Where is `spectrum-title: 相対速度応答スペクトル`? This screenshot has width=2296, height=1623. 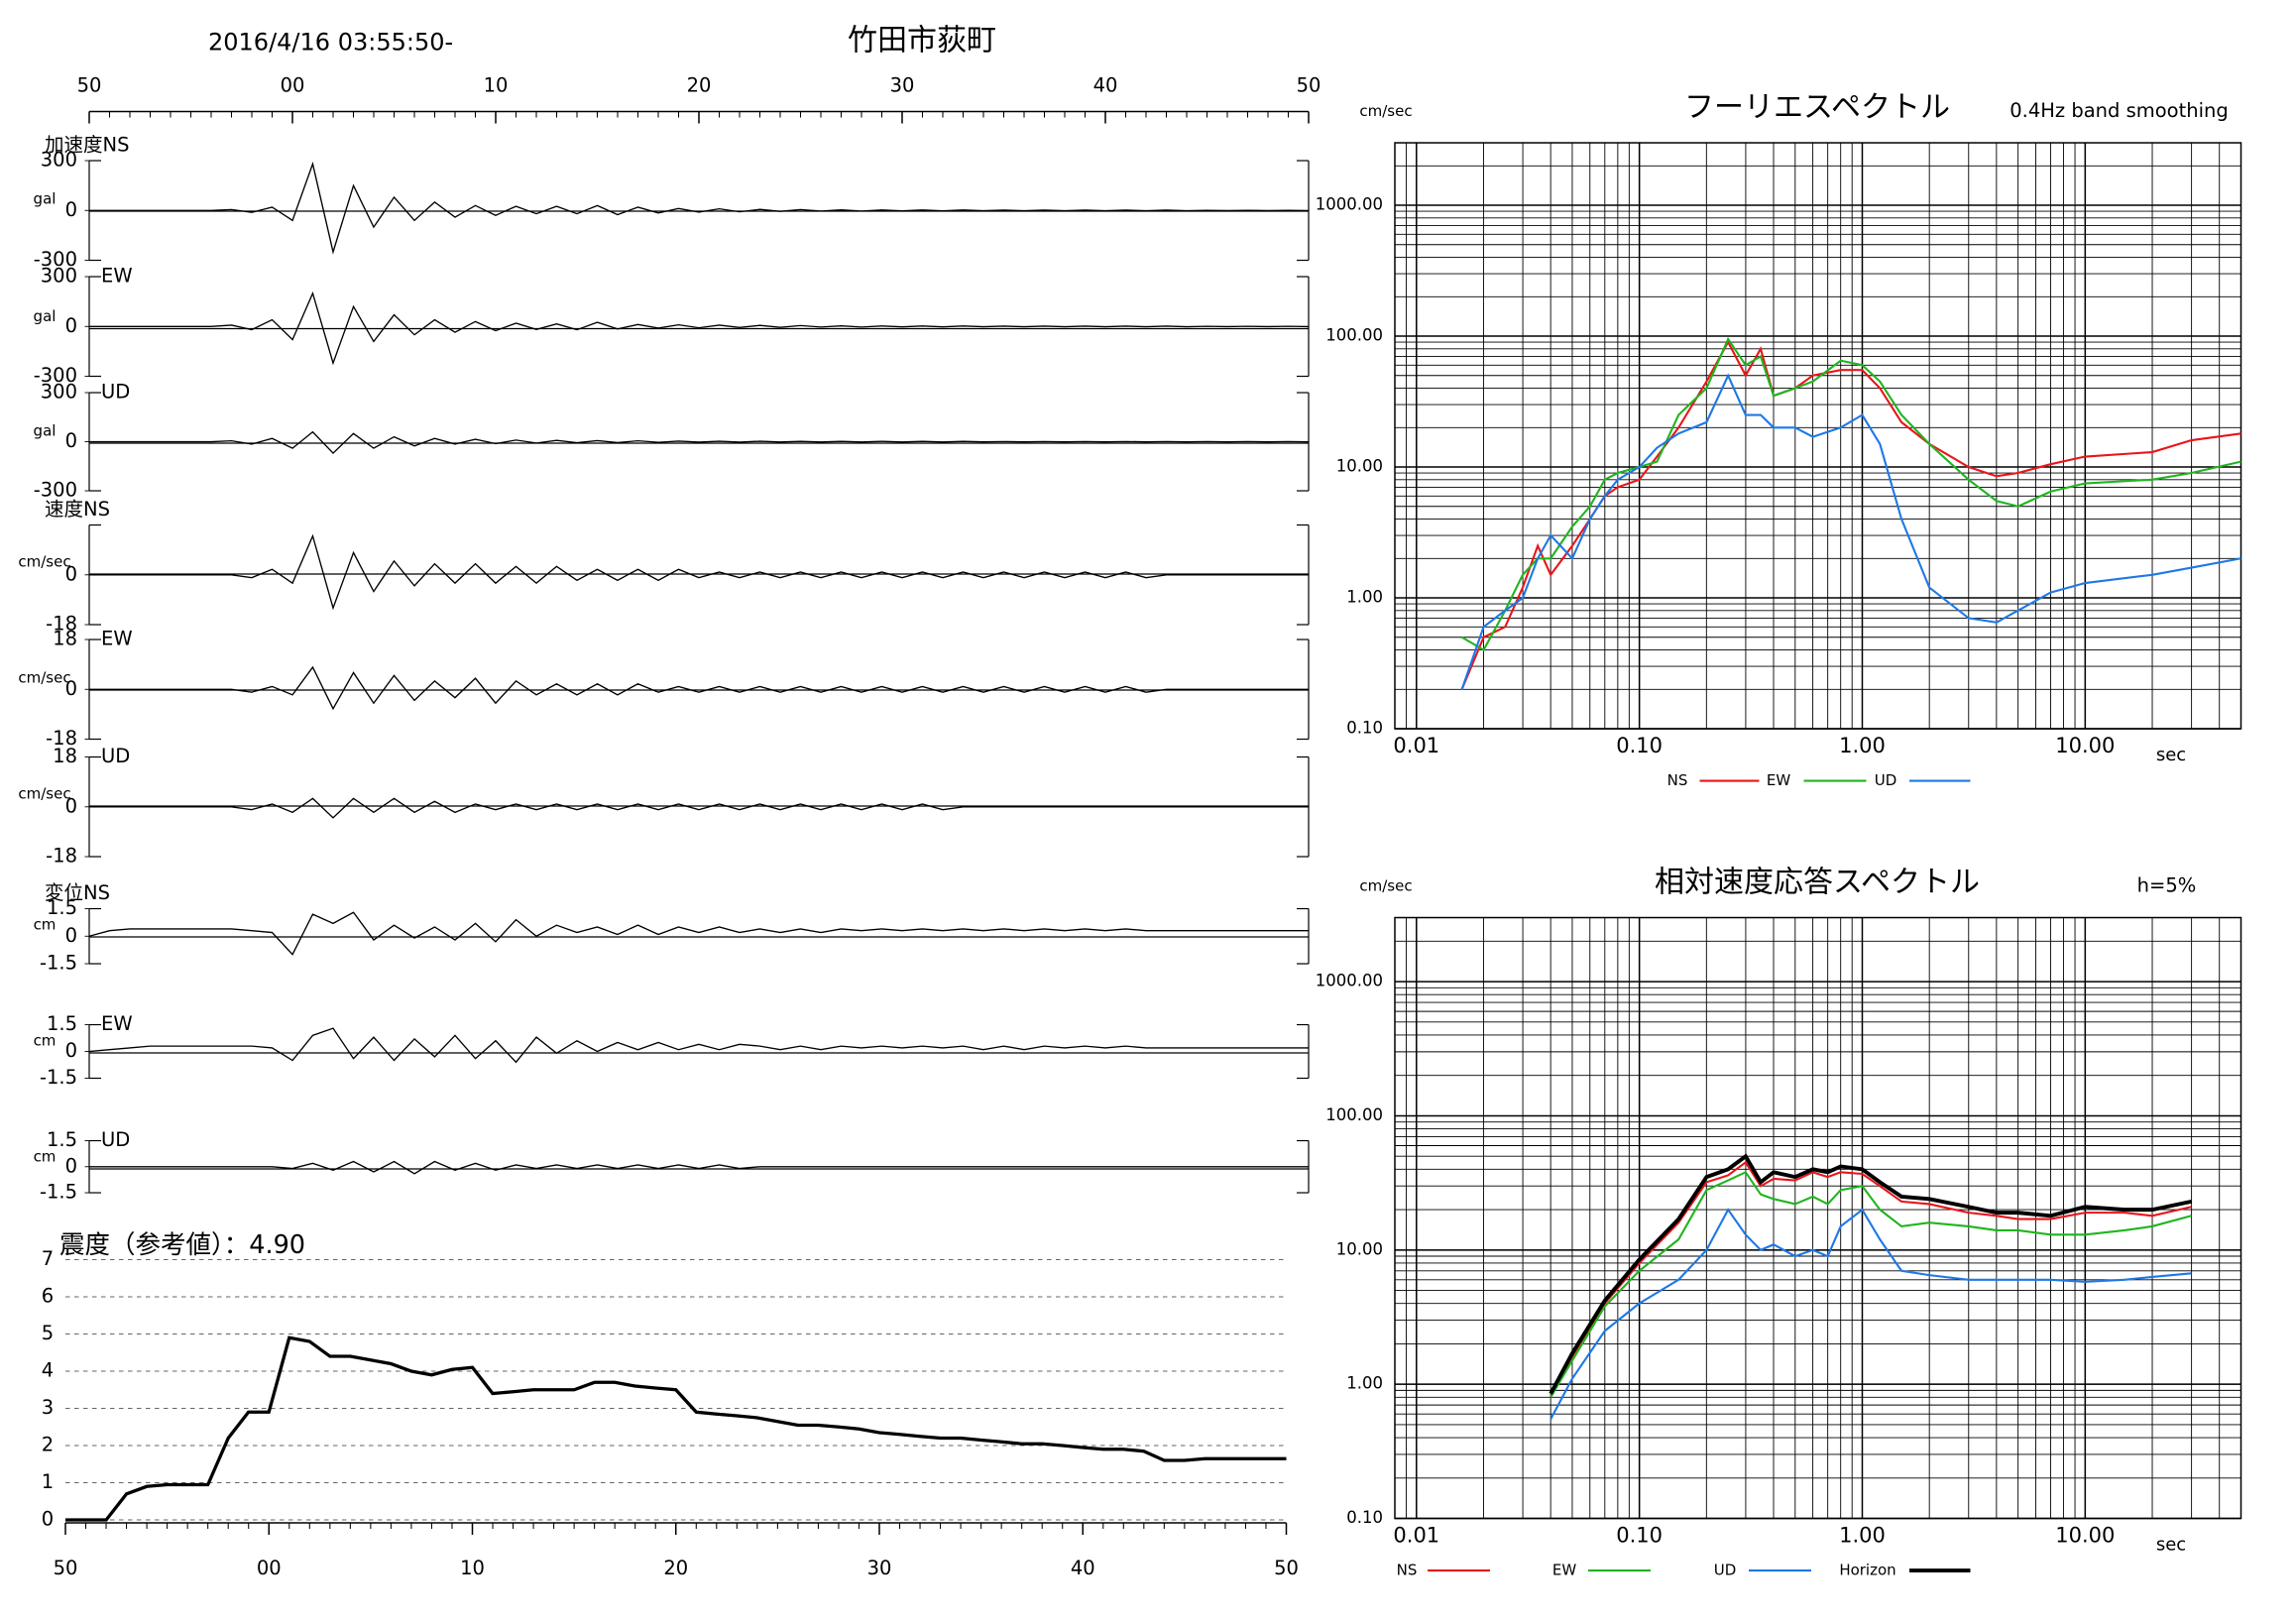
spectrum-title: 相対速度応答スペクトル is located at coordinates (1817, 883).